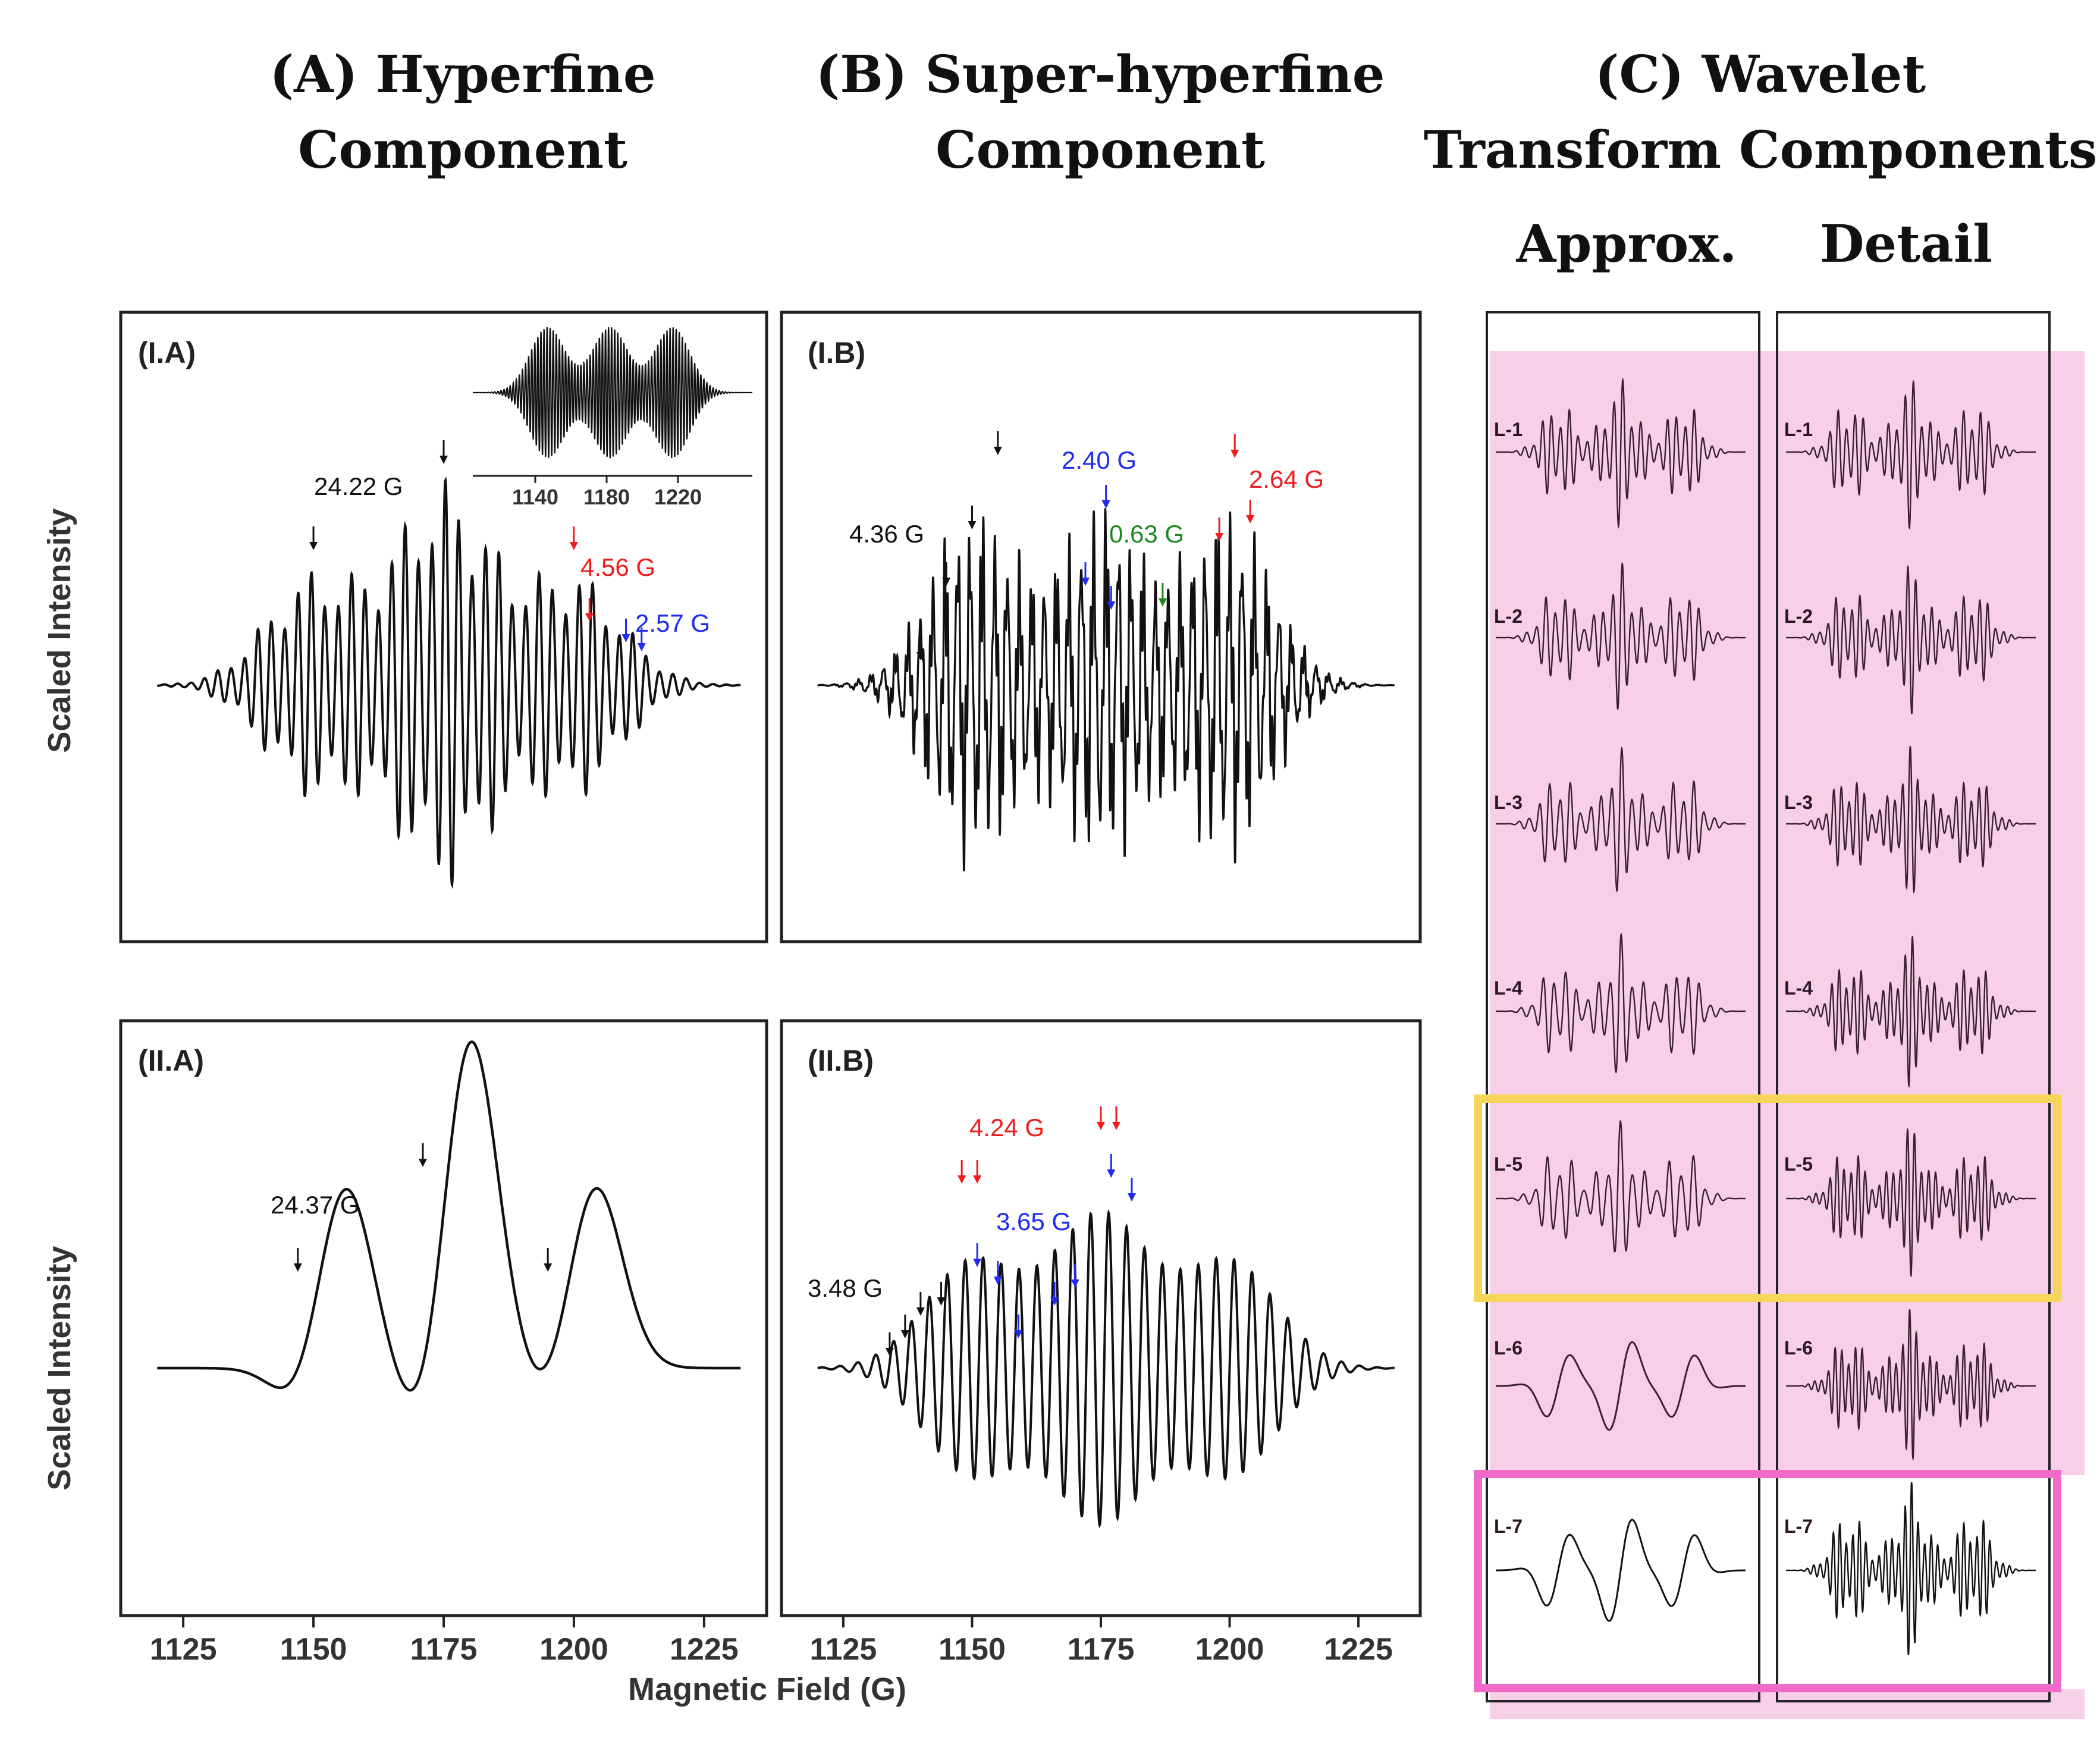 This screenshot has height=1750, width=2100. I want to click on panel-frame-iia, so click(443, 1318).